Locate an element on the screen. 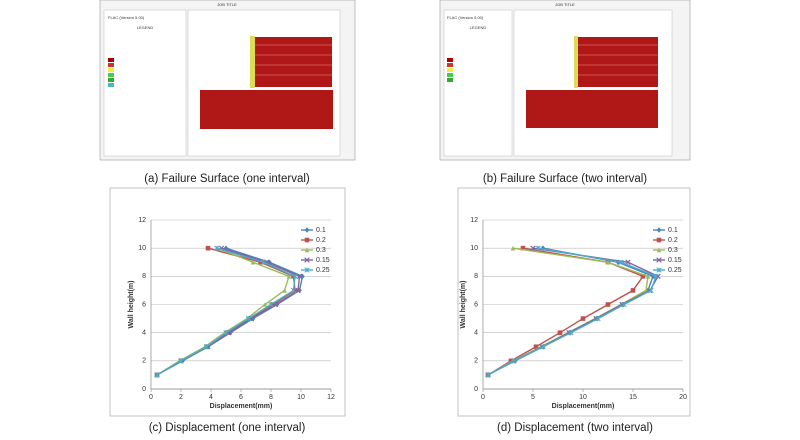 This screenshot has width=800, height=440. x-tick-label: 8 is located at coordinates (271, 397).